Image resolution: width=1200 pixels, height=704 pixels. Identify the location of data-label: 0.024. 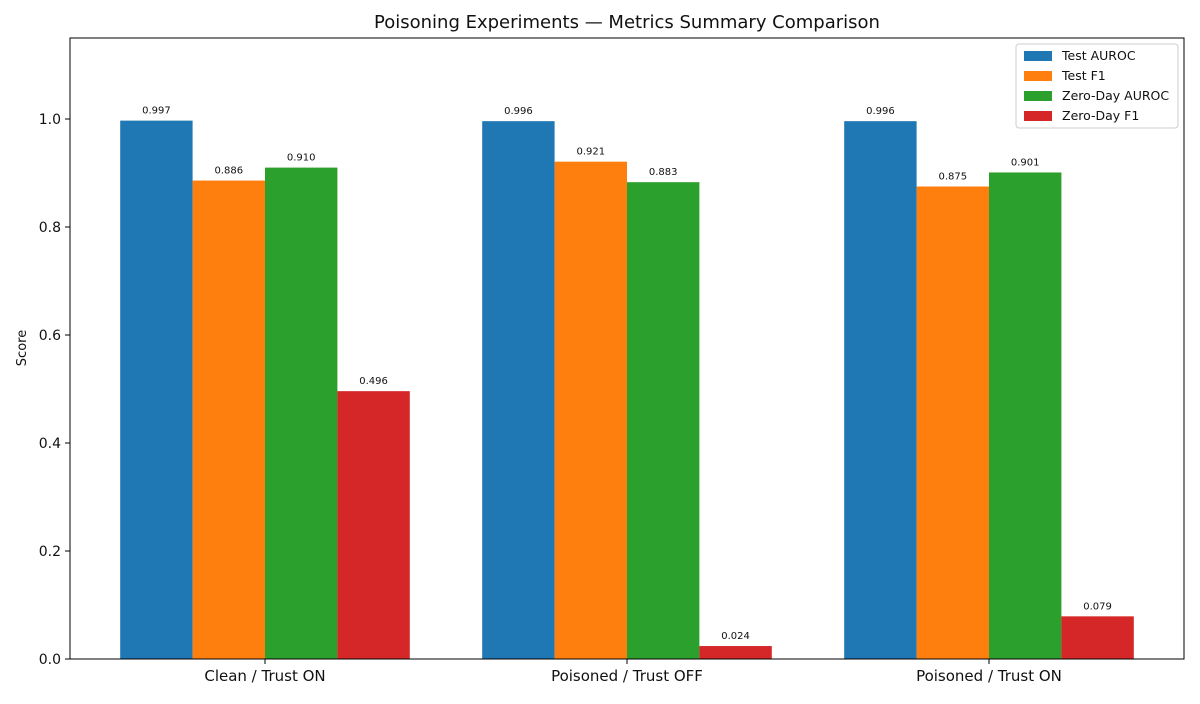
(735, 636).